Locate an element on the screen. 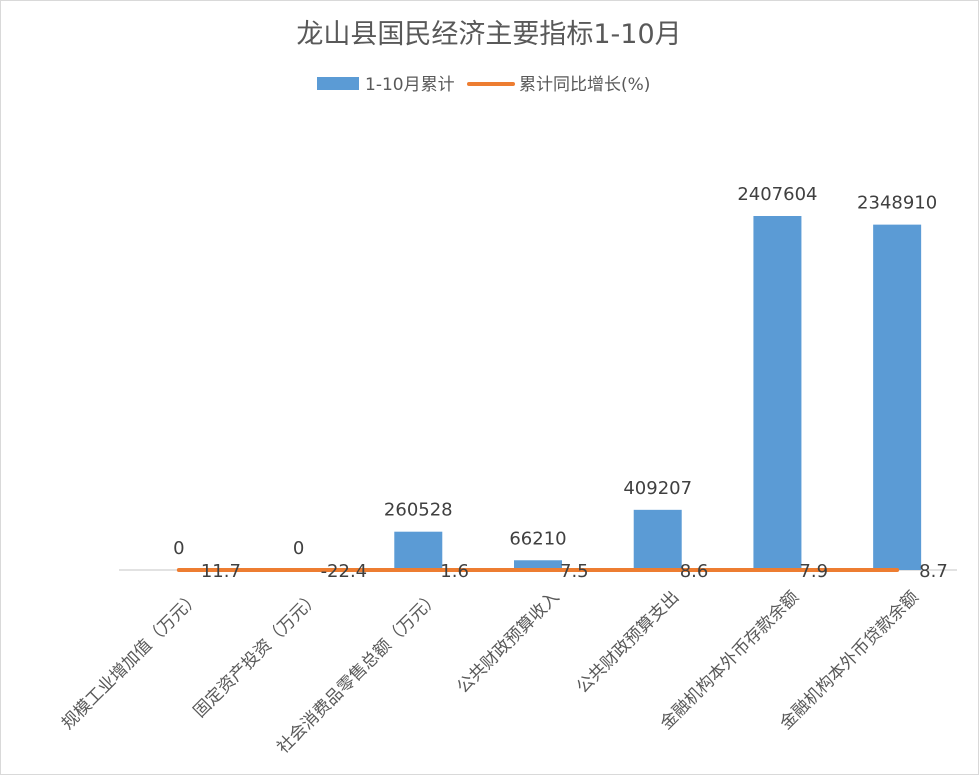 This screenshot has height=775, width=979. legend-swatch-bar is located at coordinates (338, 83).